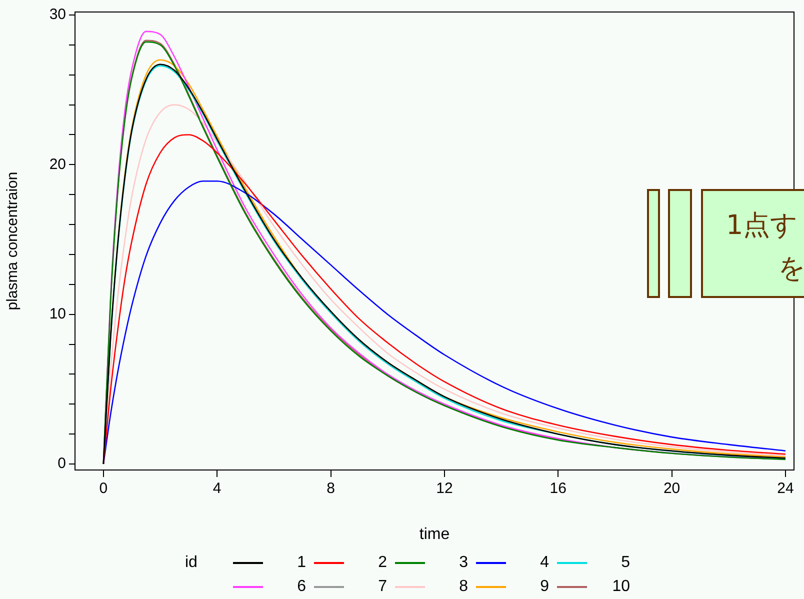  I want to click on y-tick-label: 10, so click(57, 313).